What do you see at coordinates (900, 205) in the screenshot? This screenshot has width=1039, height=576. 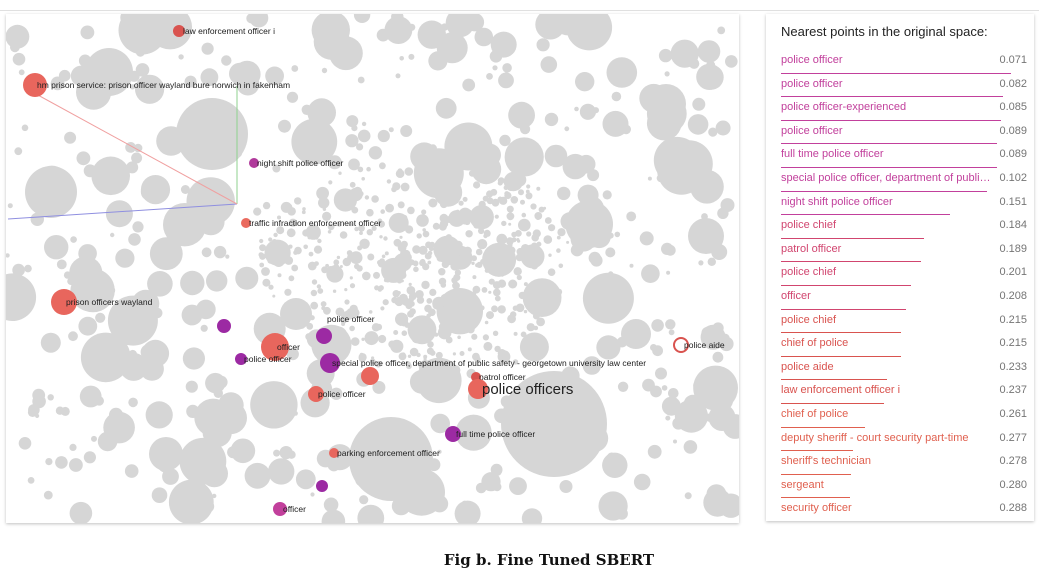 I see `neighbor-item: night shift police officer 0.151` at bounding box center [900, 205].